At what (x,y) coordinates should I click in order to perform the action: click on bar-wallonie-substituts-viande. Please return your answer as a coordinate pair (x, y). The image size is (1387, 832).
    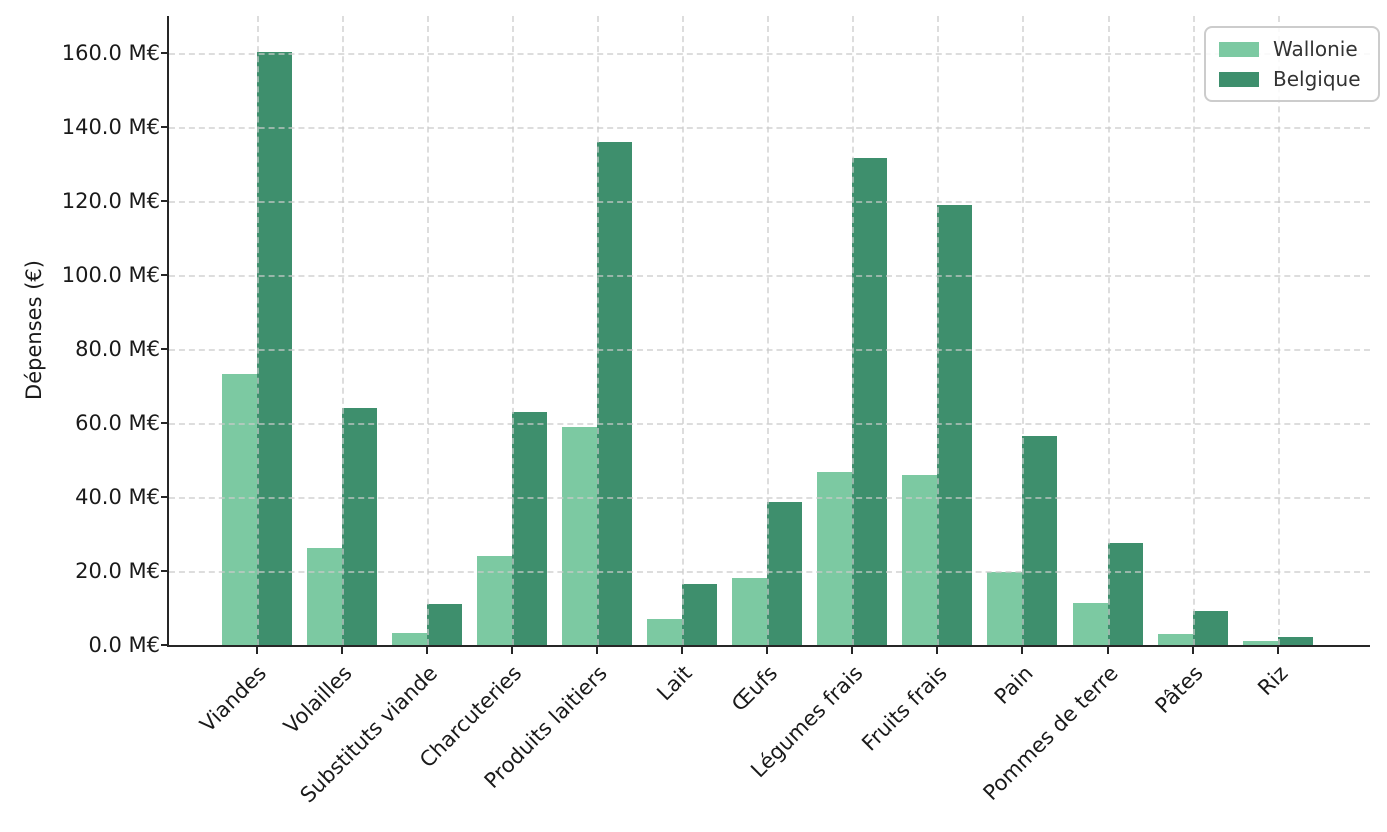
    Looking at the image, I should click on (409, 639).